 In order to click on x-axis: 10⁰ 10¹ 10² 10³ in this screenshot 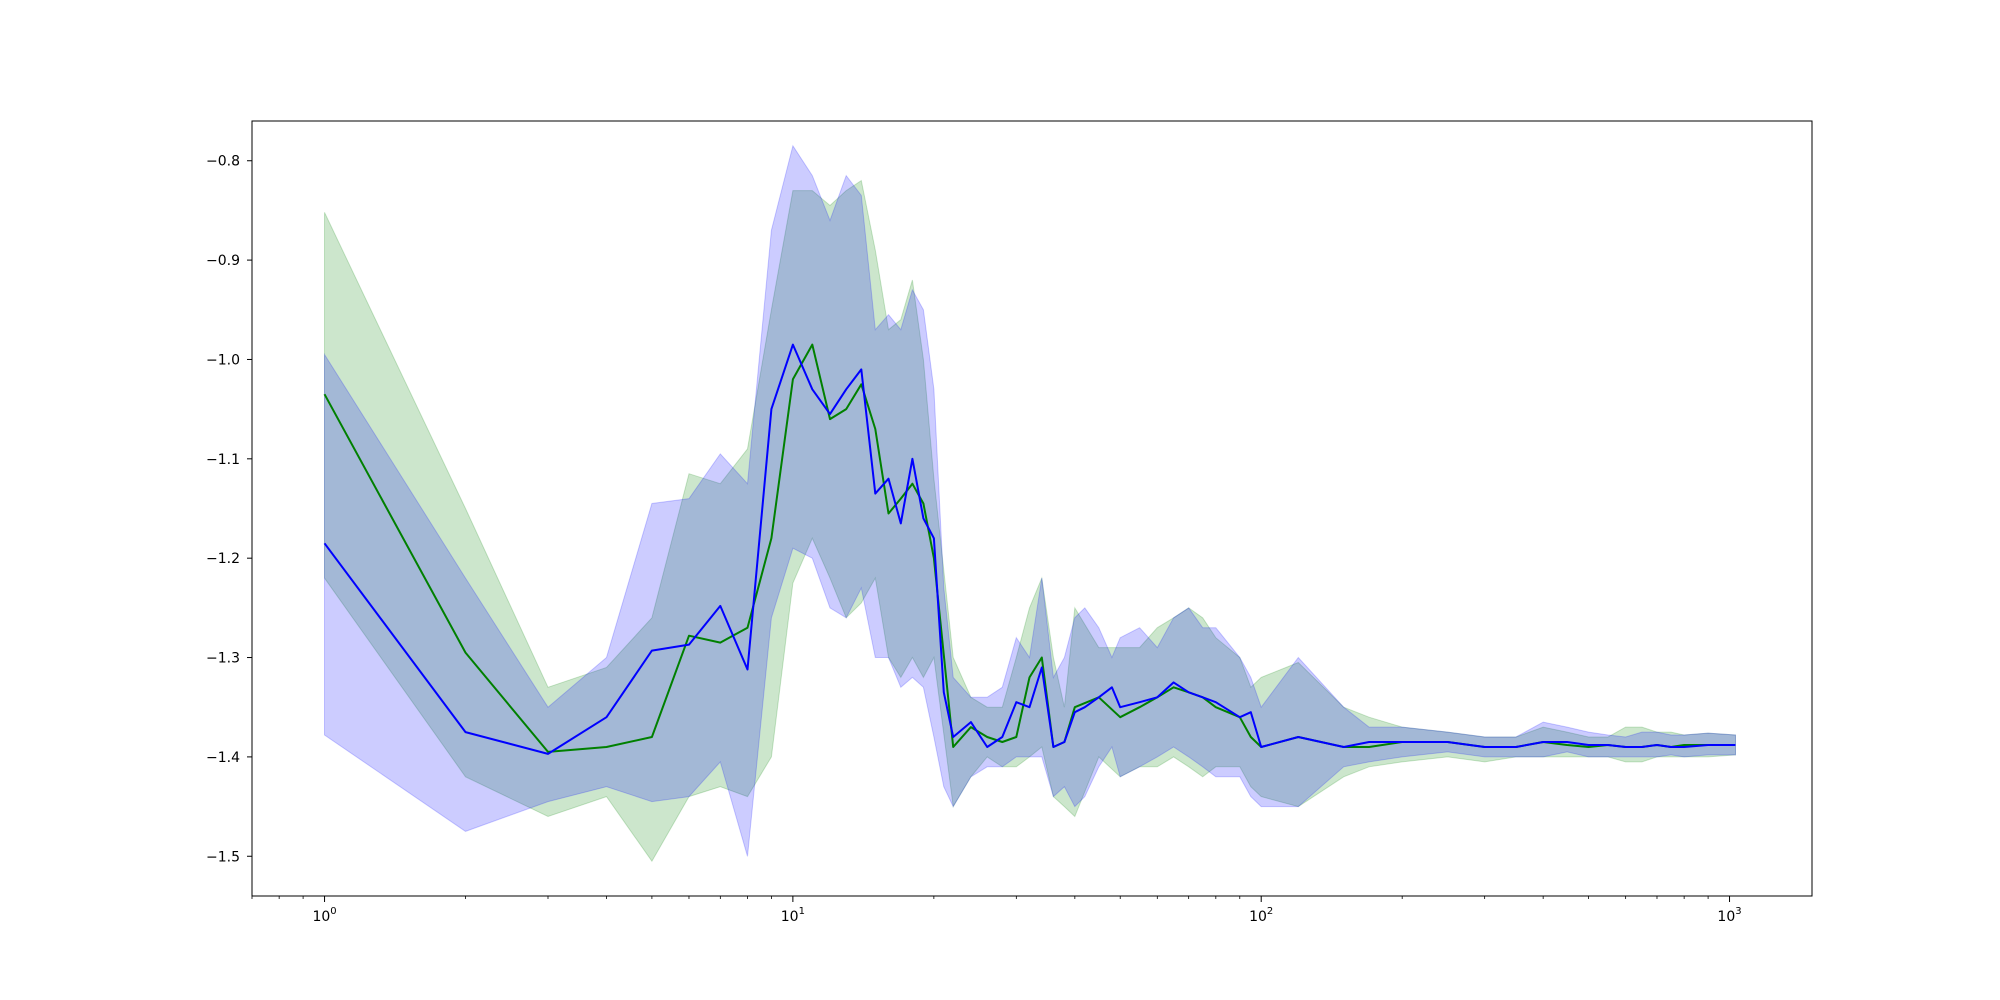, I will do `click(996, 910)`.